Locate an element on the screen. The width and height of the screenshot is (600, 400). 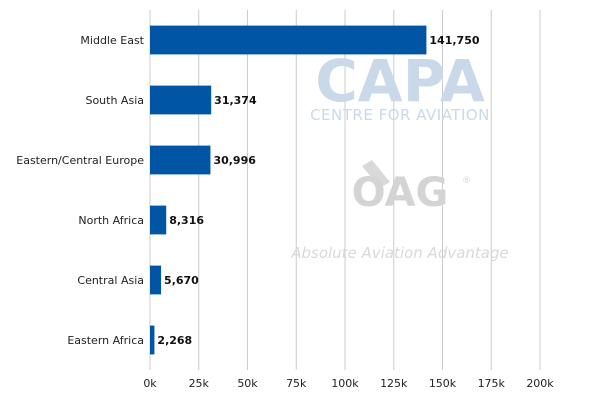
watermark-oag-subtitle: Absolute Aviation Advantage is located at coordinates (399, 253).